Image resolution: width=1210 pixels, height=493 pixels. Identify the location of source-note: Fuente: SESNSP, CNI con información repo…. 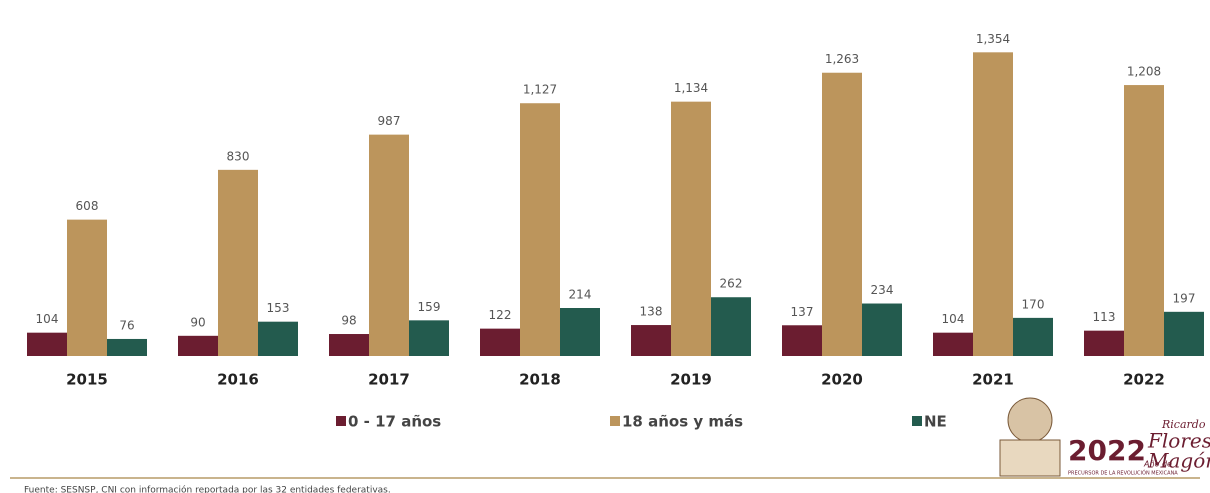
(207, 489).